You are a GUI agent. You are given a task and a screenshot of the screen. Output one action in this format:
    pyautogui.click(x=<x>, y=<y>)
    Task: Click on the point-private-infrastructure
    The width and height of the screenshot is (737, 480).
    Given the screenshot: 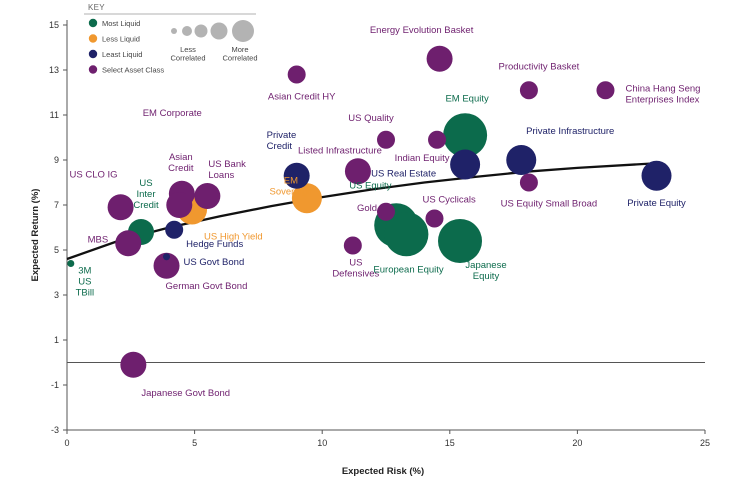 What is the action you would take?
    pyautogui.click(x=521, y=160)
    